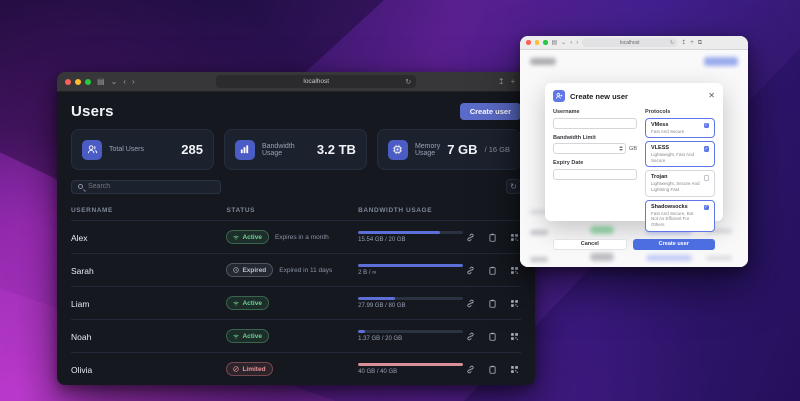  Describe the element at coordinates (700, 42) in the screenshot. I see `tab-overview-icon: ⧉` at that location.